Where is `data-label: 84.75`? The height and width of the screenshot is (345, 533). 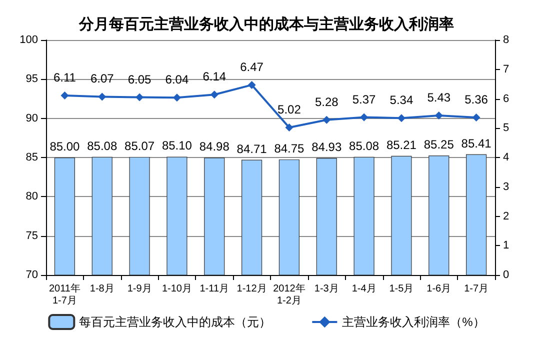
data-label: 84.75 is located at coordinates (289, 148).